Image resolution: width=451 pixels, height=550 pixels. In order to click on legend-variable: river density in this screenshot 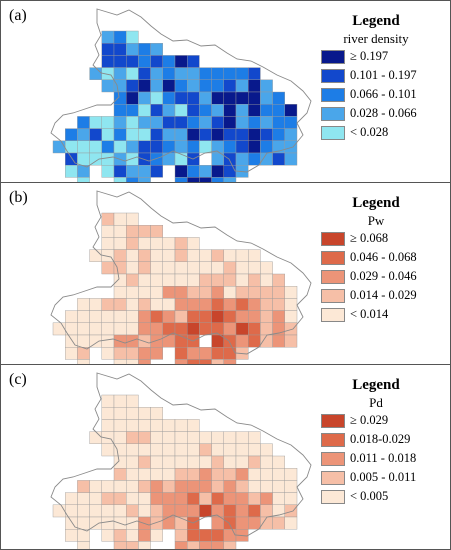, I will do `click(376, 38)`.